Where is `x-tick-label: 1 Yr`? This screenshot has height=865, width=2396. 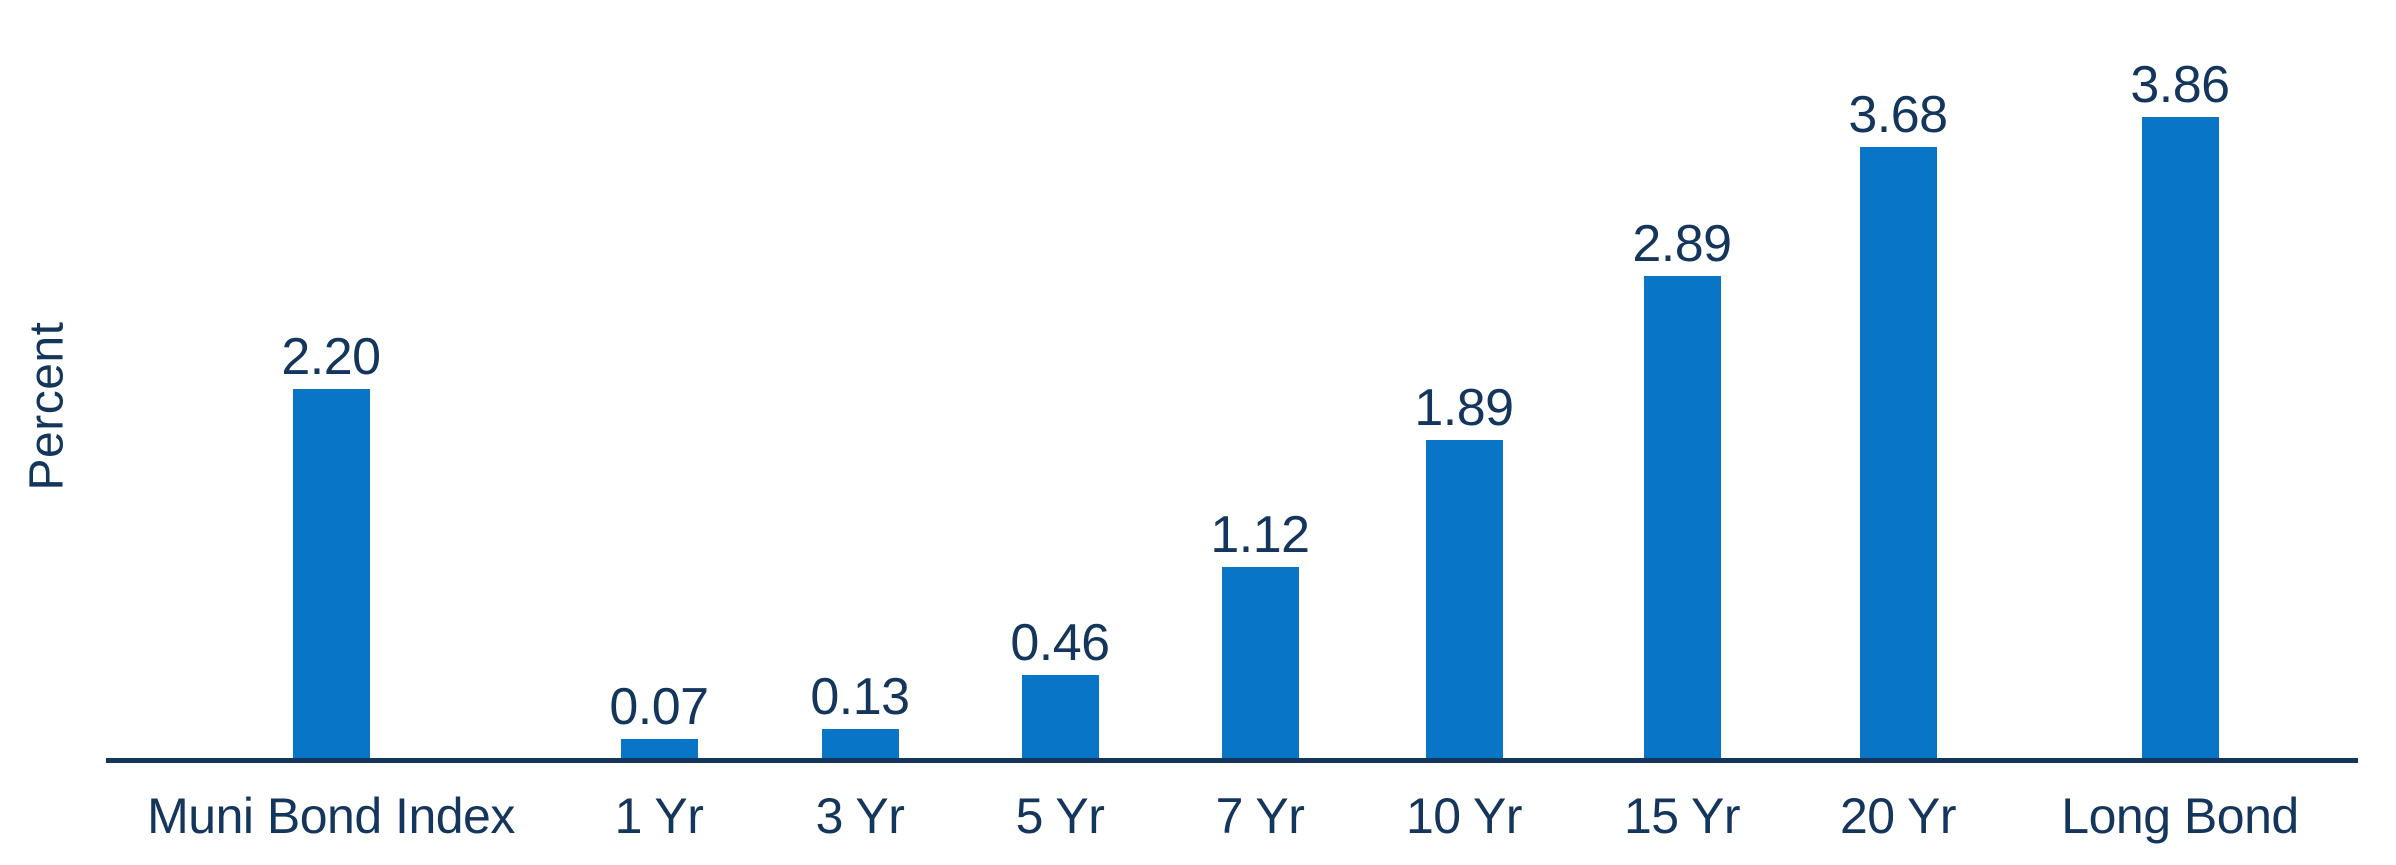
x-tick-label: 1 Yr is located at coordinates (659, 816).